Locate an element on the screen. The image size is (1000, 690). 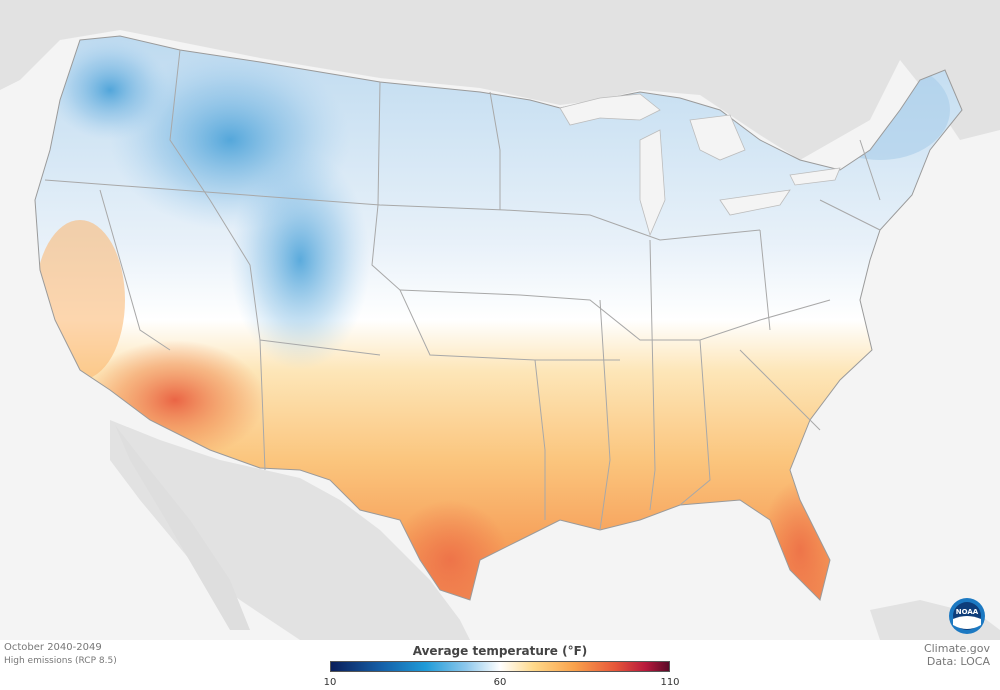
great-lakes is located at coordinates (700, 165).